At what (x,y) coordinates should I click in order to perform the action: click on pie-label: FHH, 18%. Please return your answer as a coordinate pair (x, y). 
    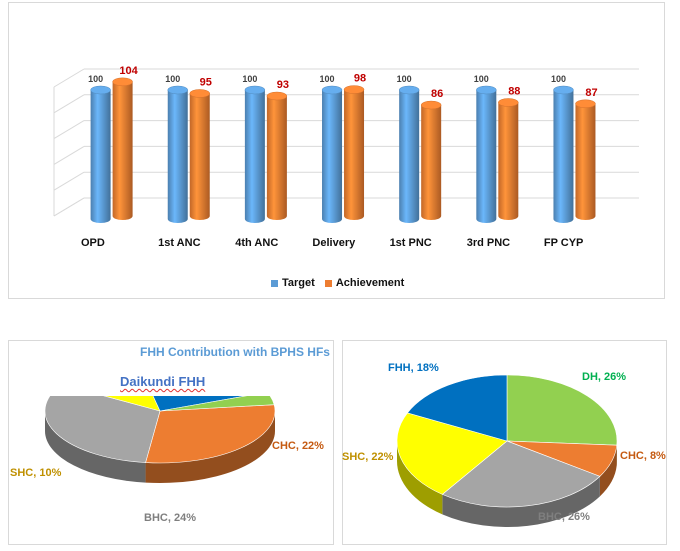
    Looking at the image, I should click on (413, 368).